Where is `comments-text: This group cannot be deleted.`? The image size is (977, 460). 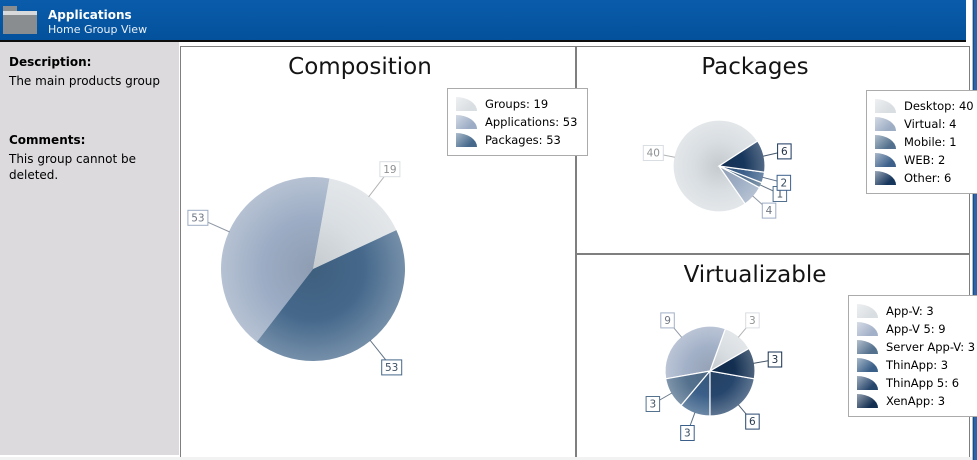
comments-text: This group cannot be deleted. is located at coordinates (73, 167).